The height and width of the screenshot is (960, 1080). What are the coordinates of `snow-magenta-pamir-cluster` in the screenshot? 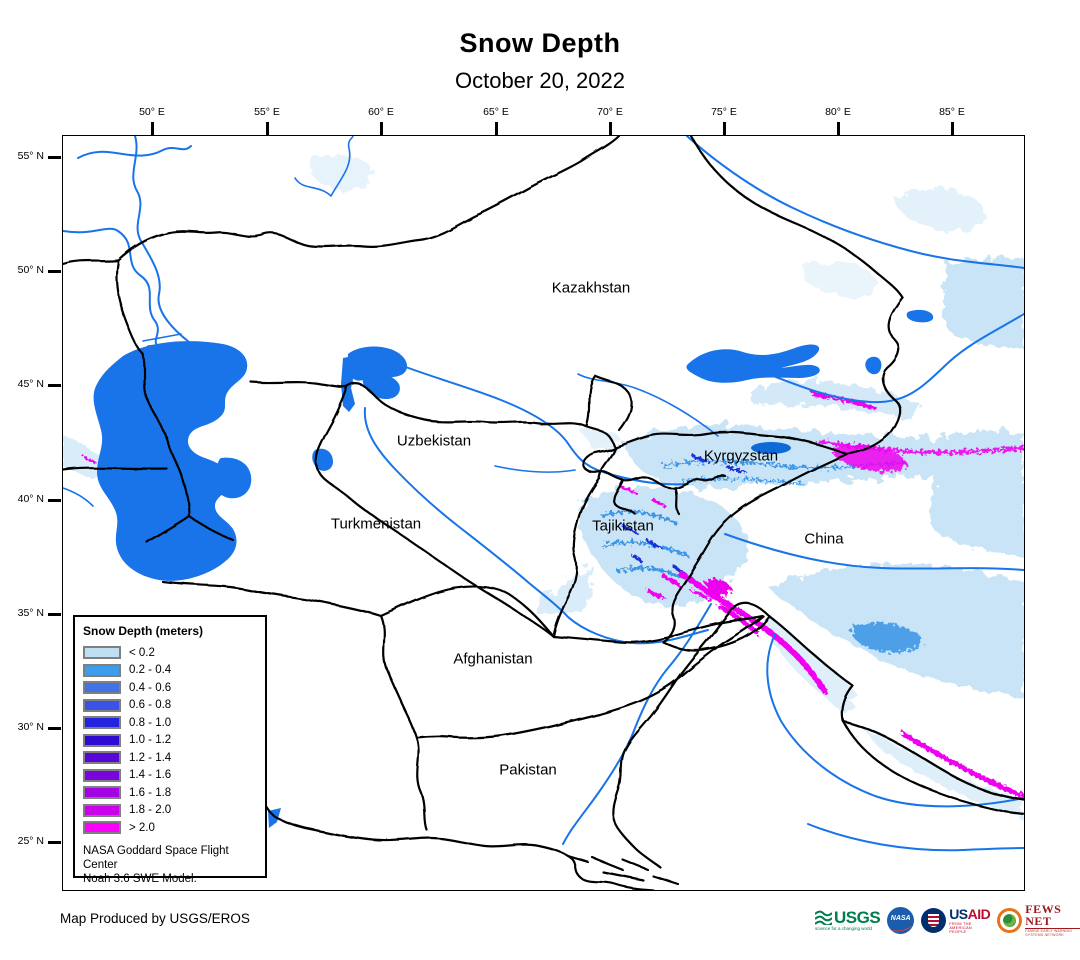 It's located at (717, 587).